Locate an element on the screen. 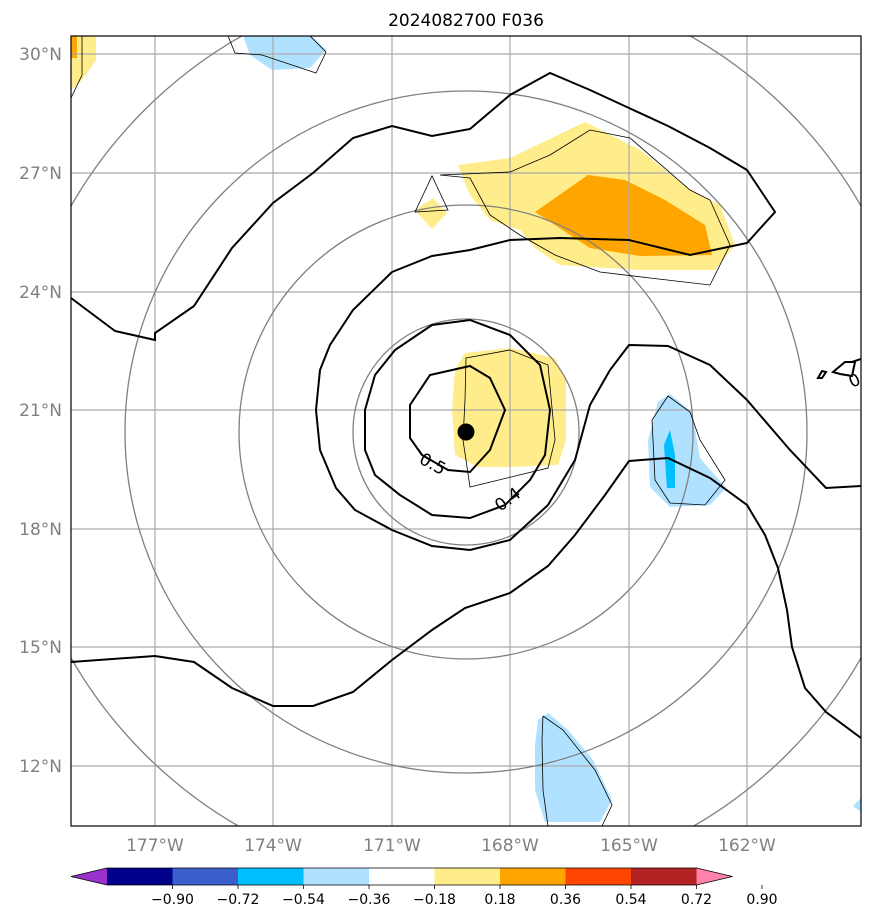  lon-label-171w: 171°W is located at coordinates (392, 846).